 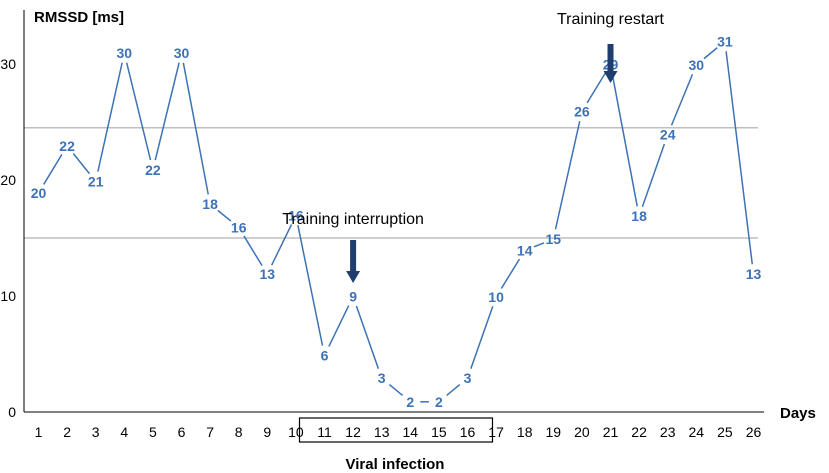 I want to click on x-tick-label: 20, so click(x=582, y=432).